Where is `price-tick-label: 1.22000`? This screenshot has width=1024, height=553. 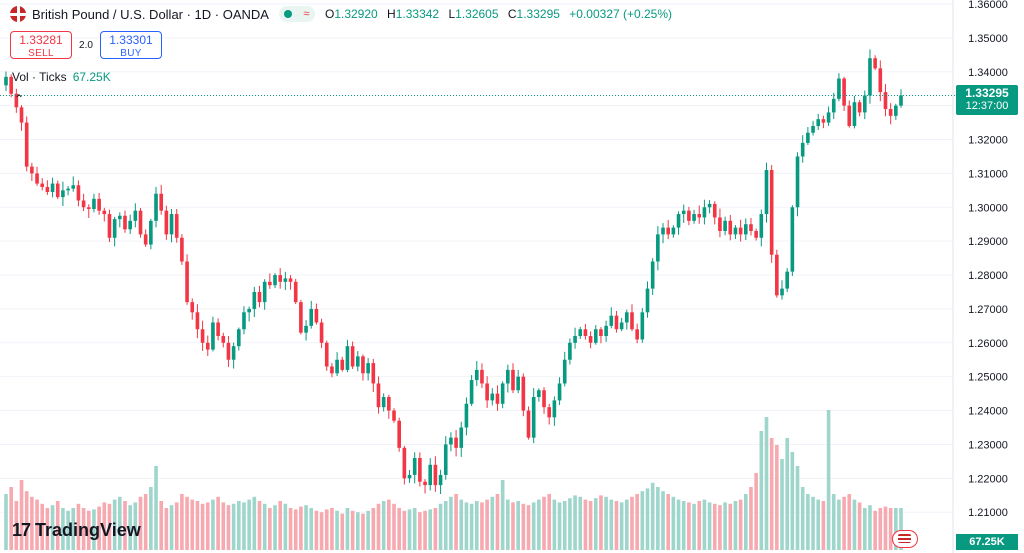
price-tick-label: 1.22000 is located at coordinates (988, 479).